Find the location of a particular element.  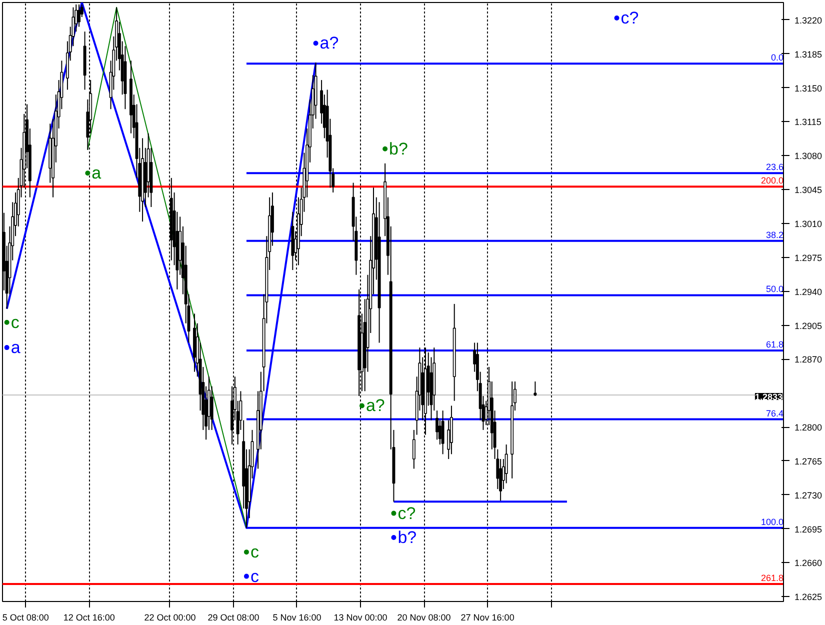

y-tick-label: 1.2695 is located at coordinates (808, 529).